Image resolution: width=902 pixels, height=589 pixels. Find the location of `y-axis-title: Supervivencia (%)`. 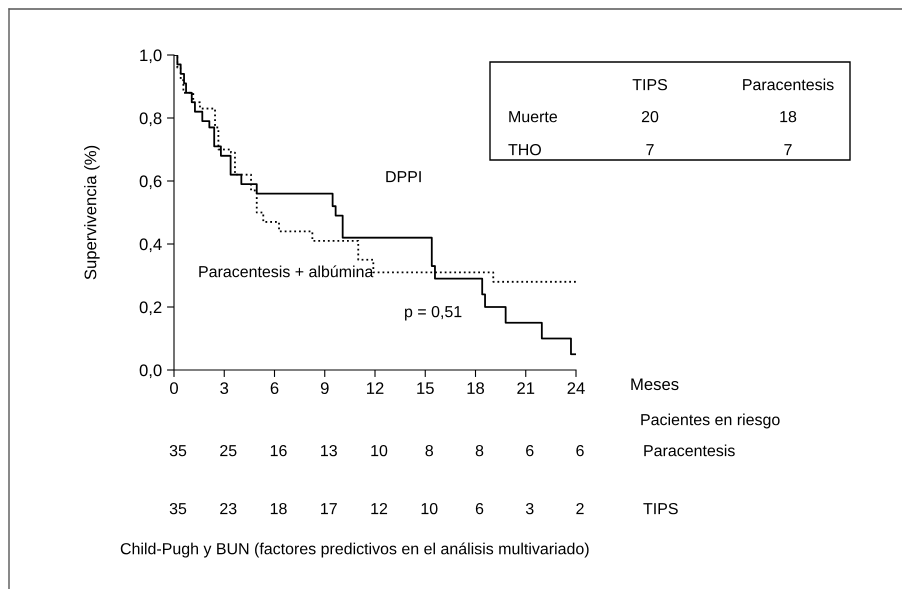

y-axis-title: Supervivencia (%) is located at coordinates (92, 213).